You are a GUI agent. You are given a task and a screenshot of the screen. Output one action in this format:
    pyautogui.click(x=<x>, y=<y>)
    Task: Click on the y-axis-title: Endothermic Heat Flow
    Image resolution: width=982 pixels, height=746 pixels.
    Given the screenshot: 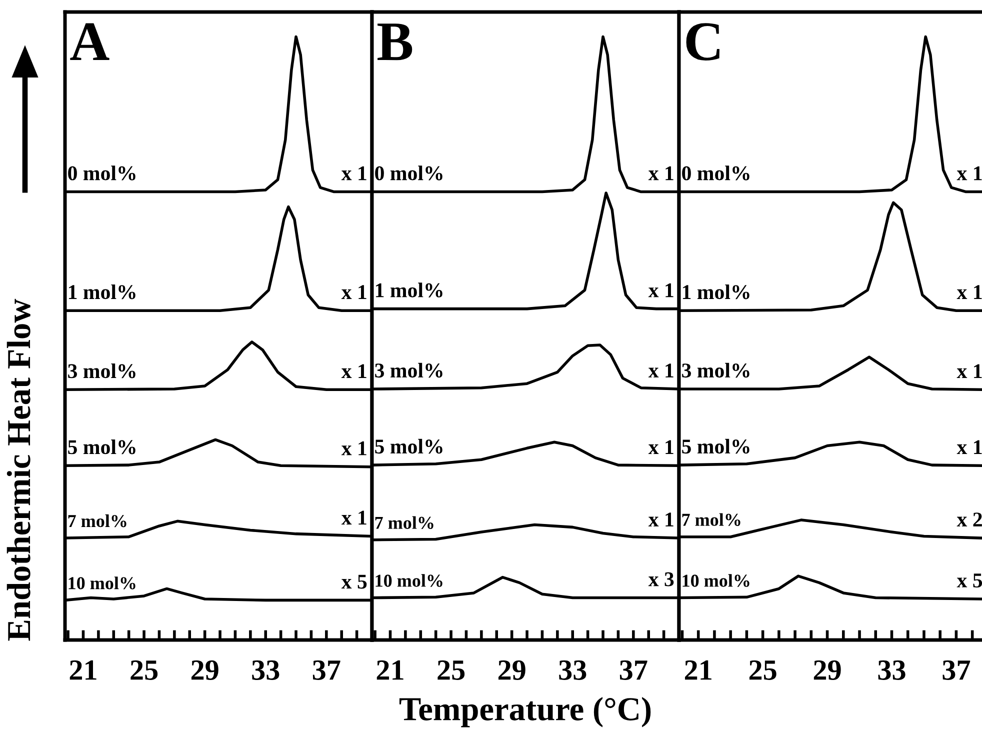 What is the action you would take?
    pyautogui.click(x=18, y=469)
    